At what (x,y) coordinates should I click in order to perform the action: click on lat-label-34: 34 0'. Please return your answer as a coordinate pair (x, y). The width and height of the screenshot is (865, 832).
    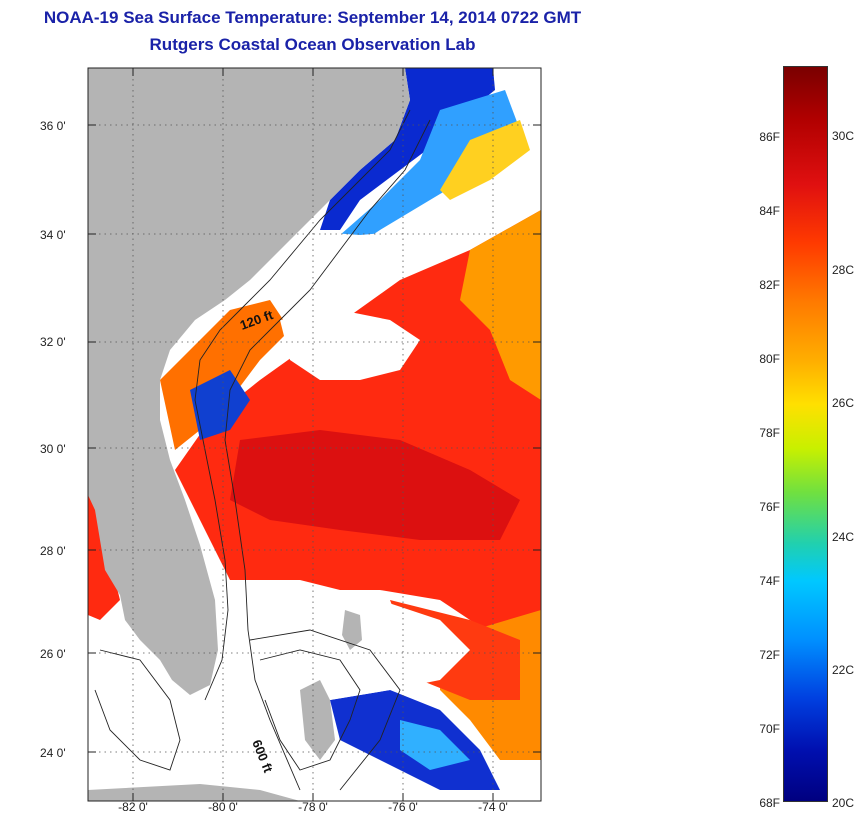
    Looking at the image, I should click on (53, 235).